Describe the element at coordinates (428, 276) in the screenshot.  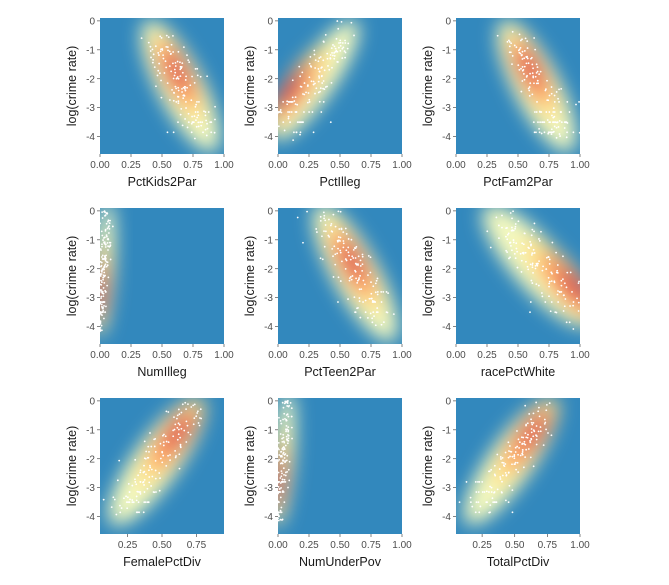
I see `y-axis-title: log(crime rate)` at that location.